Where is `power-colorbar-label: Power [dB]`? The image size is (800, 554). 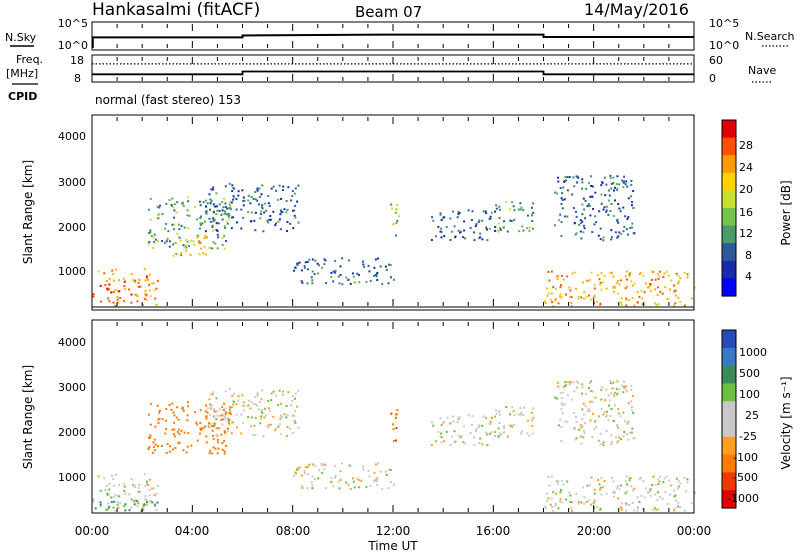
power-colorbar-label: Power [dB] is located at coordinates (786, 212).